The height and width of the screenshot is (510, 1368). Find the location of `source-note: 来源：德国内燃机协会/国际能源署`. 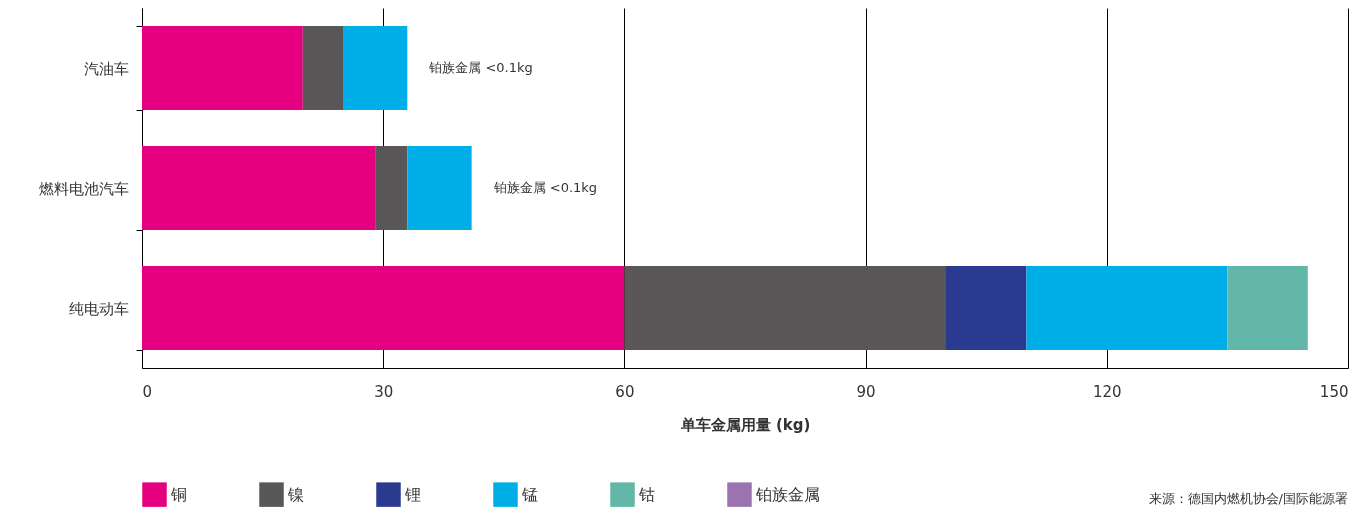

source-note: 来源：德国内燃机协会/国际能源署 is located at coordinates (1248, 499).